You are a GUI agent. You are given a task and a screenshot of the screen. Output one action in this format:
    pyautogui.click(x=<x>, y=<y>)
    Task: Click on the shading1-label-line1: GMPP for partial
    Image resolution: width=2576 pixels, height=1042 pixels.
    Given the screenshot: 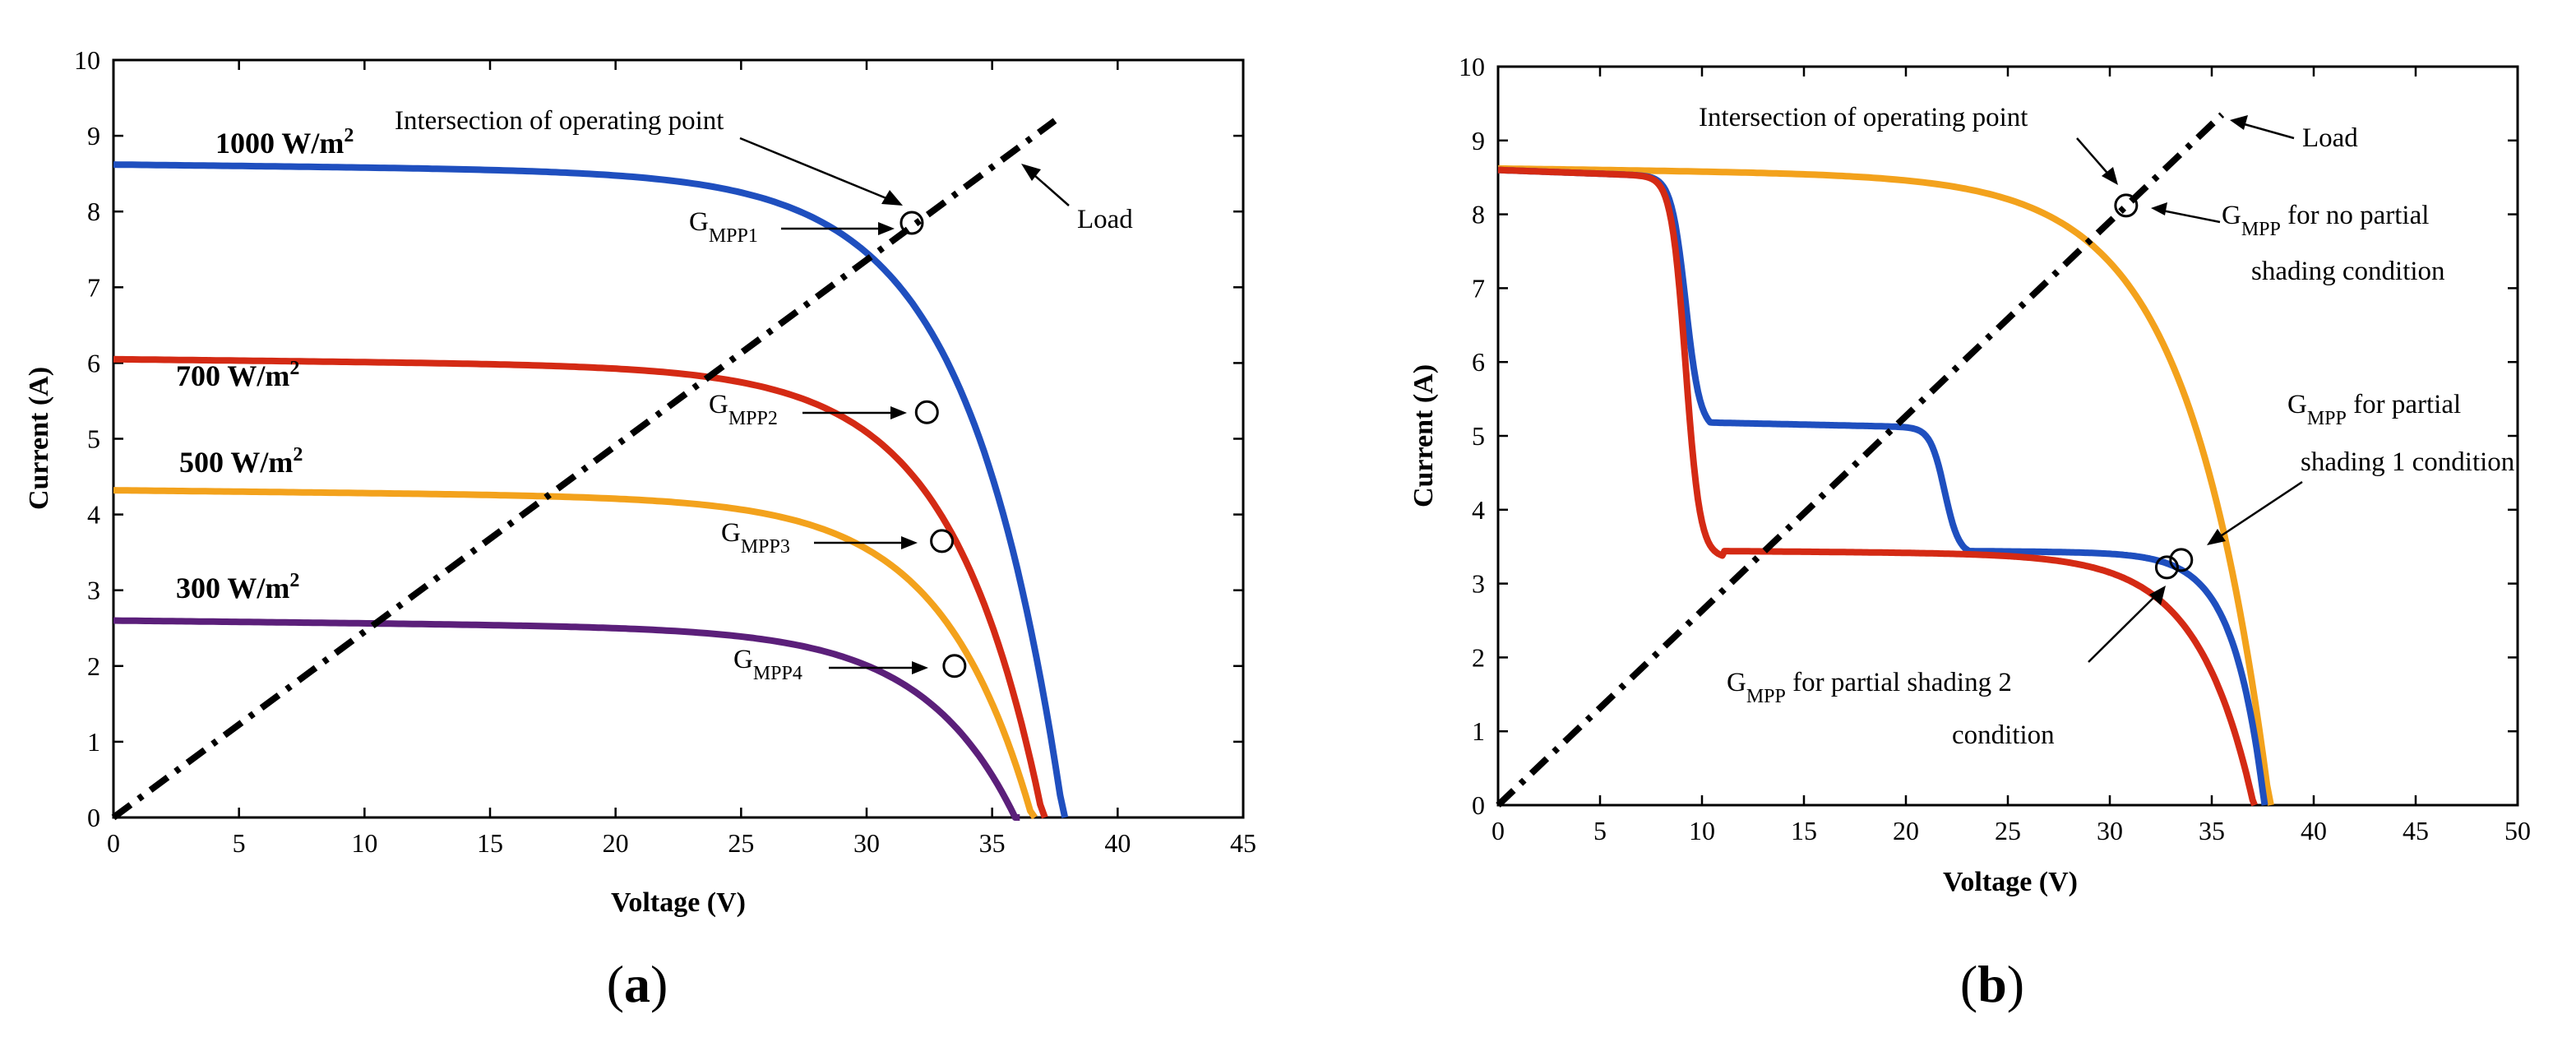 What is the action you would take?
    pyautogui.click(x=2374, y=410)
    